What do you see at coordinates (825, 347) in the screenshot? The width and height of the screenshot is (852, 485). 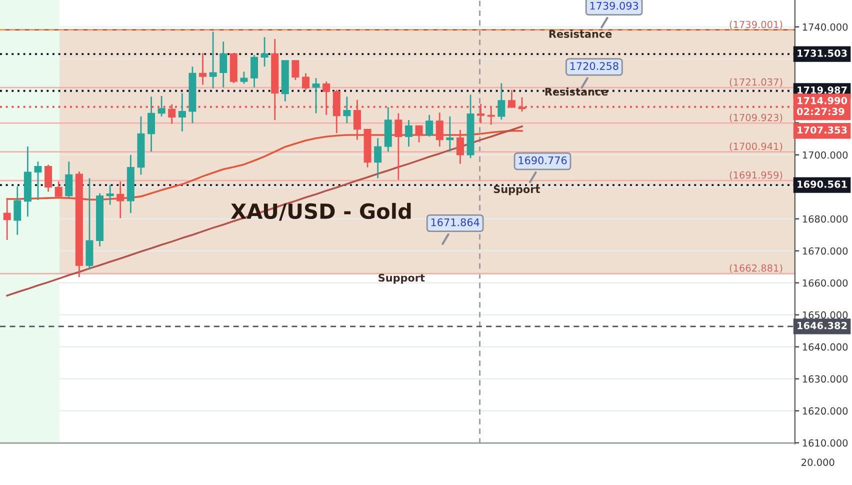 I see `y-tick-label: 1640.000` at bounding box center [825, 347].